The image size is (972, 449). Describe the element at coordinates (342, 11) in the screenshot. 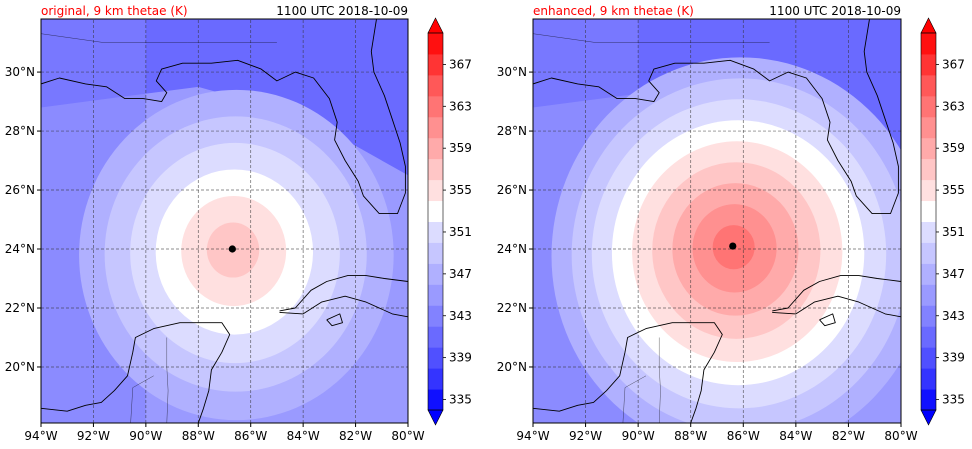

I see `map-timestamp-original: 1100 UTC 2018-10-09` at that location.